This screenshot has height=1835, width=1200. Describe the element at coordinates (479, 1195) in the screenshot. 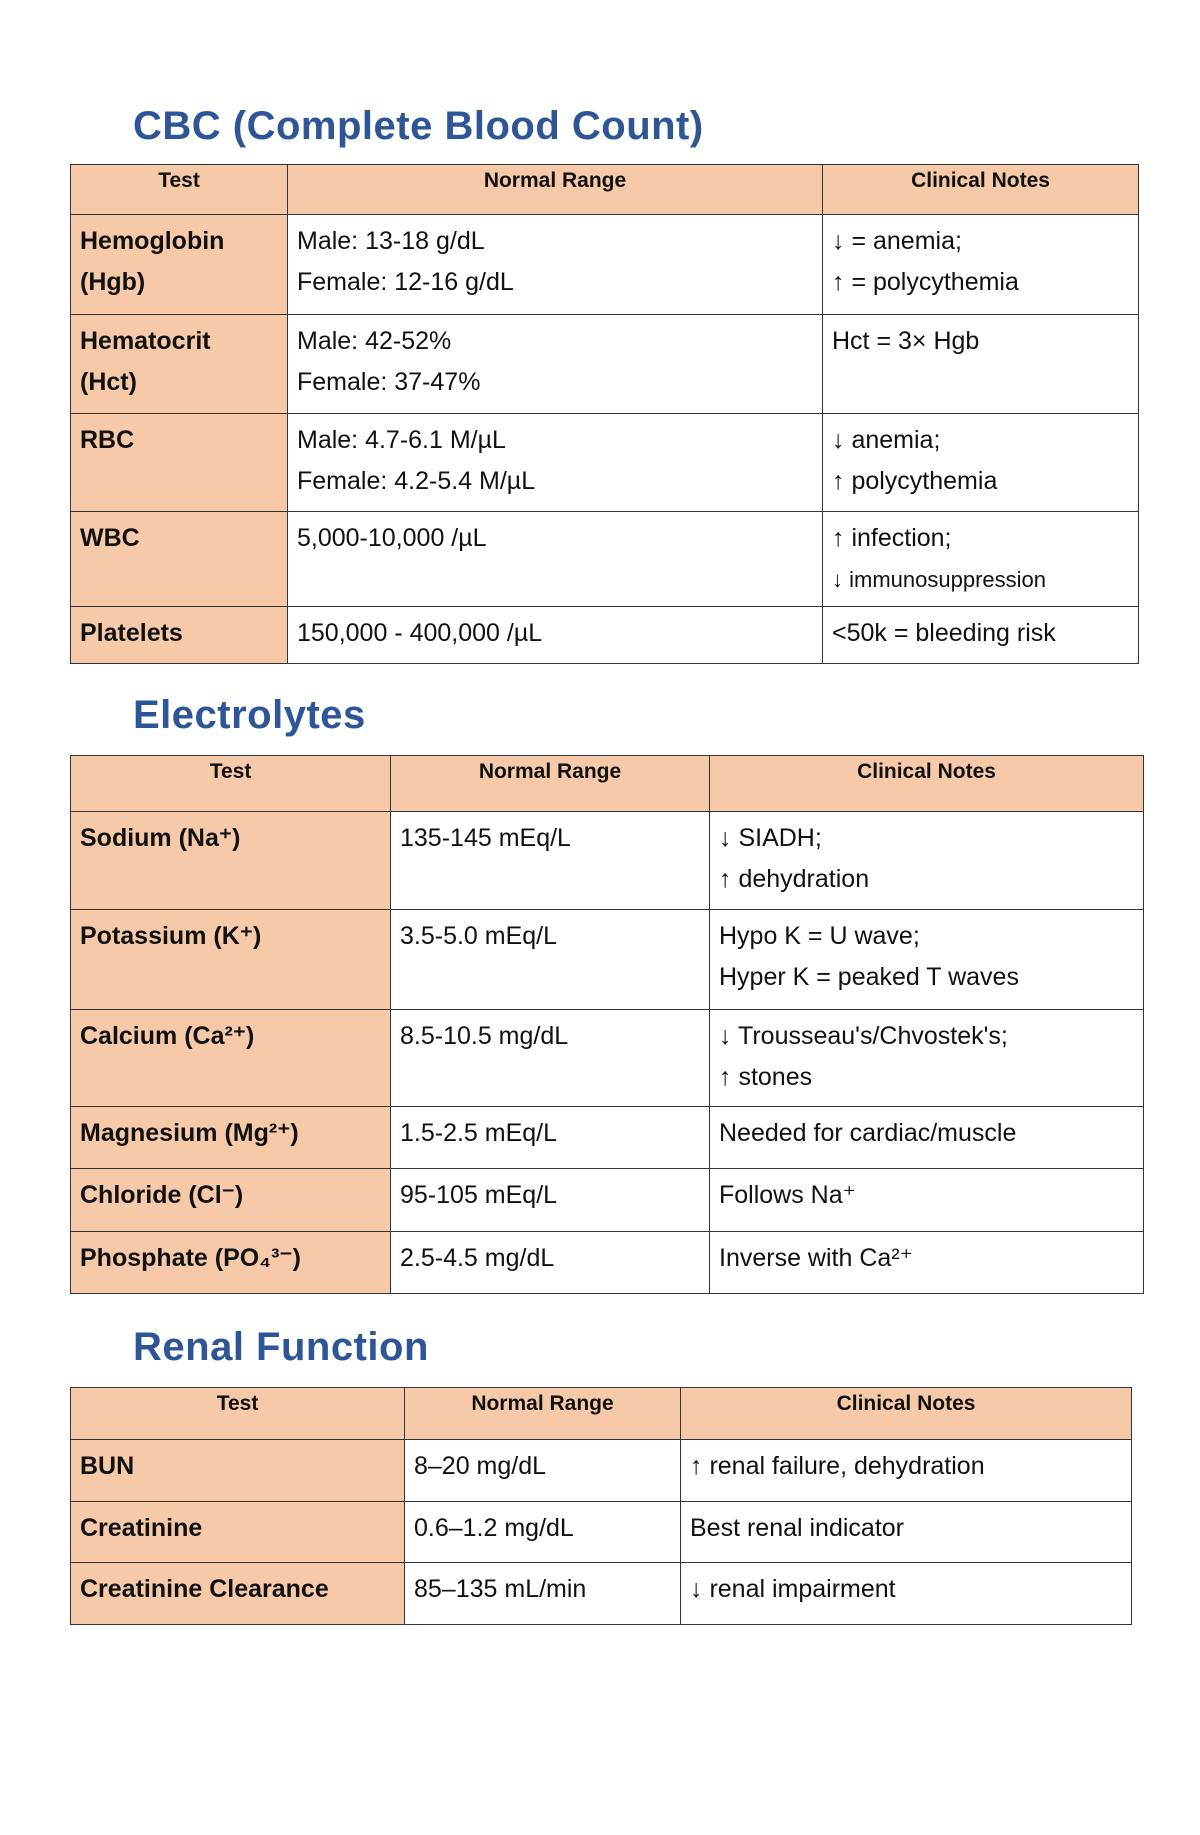

I see `range-line: 95-105 mEq/L` at that location.